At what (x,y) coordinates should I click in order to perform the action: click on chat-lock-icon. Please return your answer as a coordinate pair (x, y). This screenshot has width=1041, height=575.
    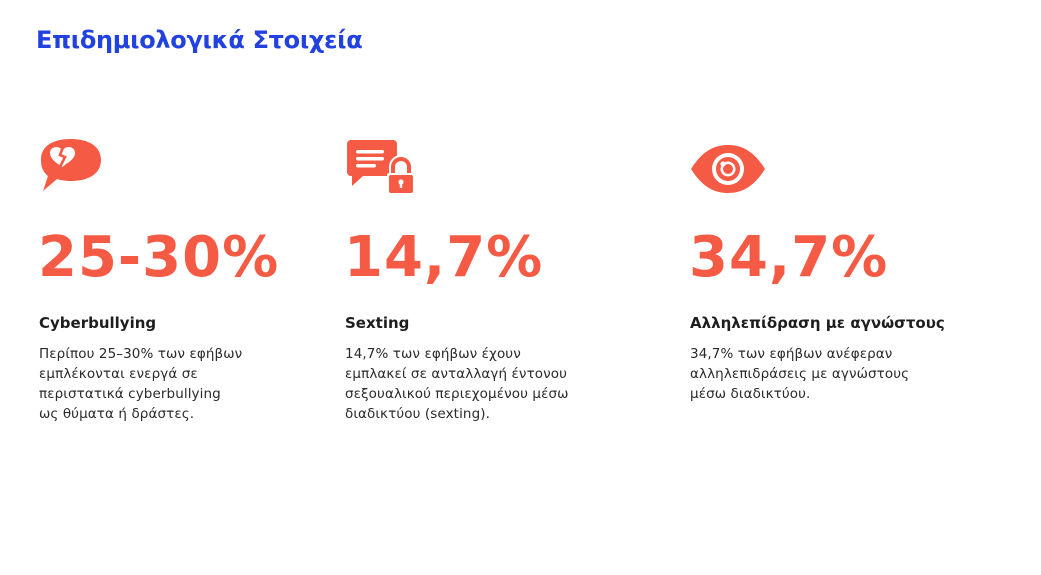
    Looking at the image, I should click on (383, 168).